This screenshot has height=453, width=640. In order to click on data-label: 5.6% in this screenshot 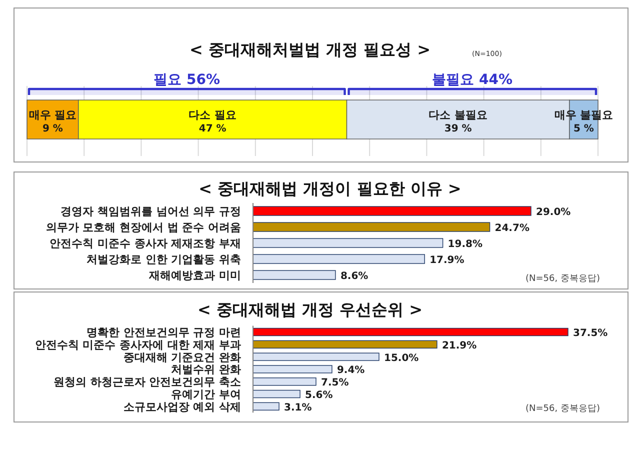, I will do `click(319, 395)`.